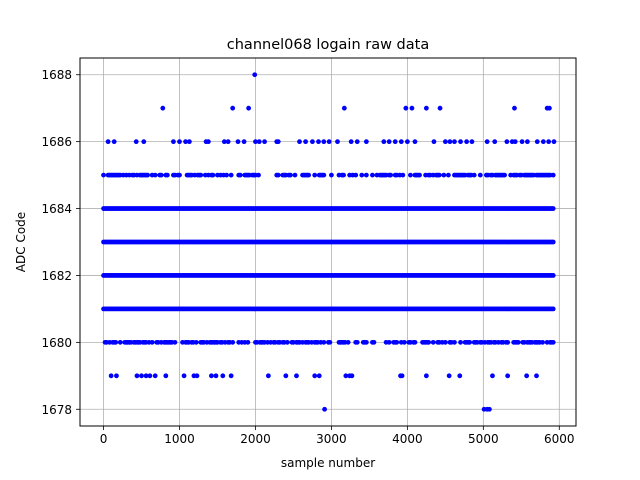 This screenshot has width=640, height=480. I want to click on x-tick-label: 0, so click(104, 439).